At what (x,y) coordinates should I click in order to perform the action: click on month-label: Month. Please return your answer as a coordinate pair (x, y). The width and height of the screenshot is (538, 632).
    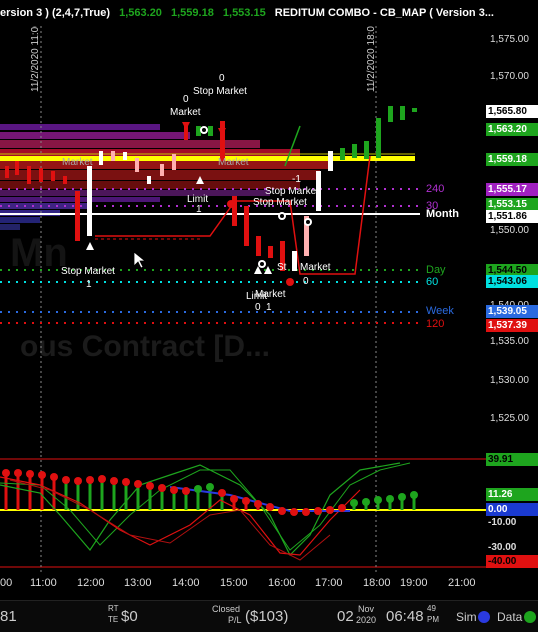
    Looking at the image, I should click on (442, 214).